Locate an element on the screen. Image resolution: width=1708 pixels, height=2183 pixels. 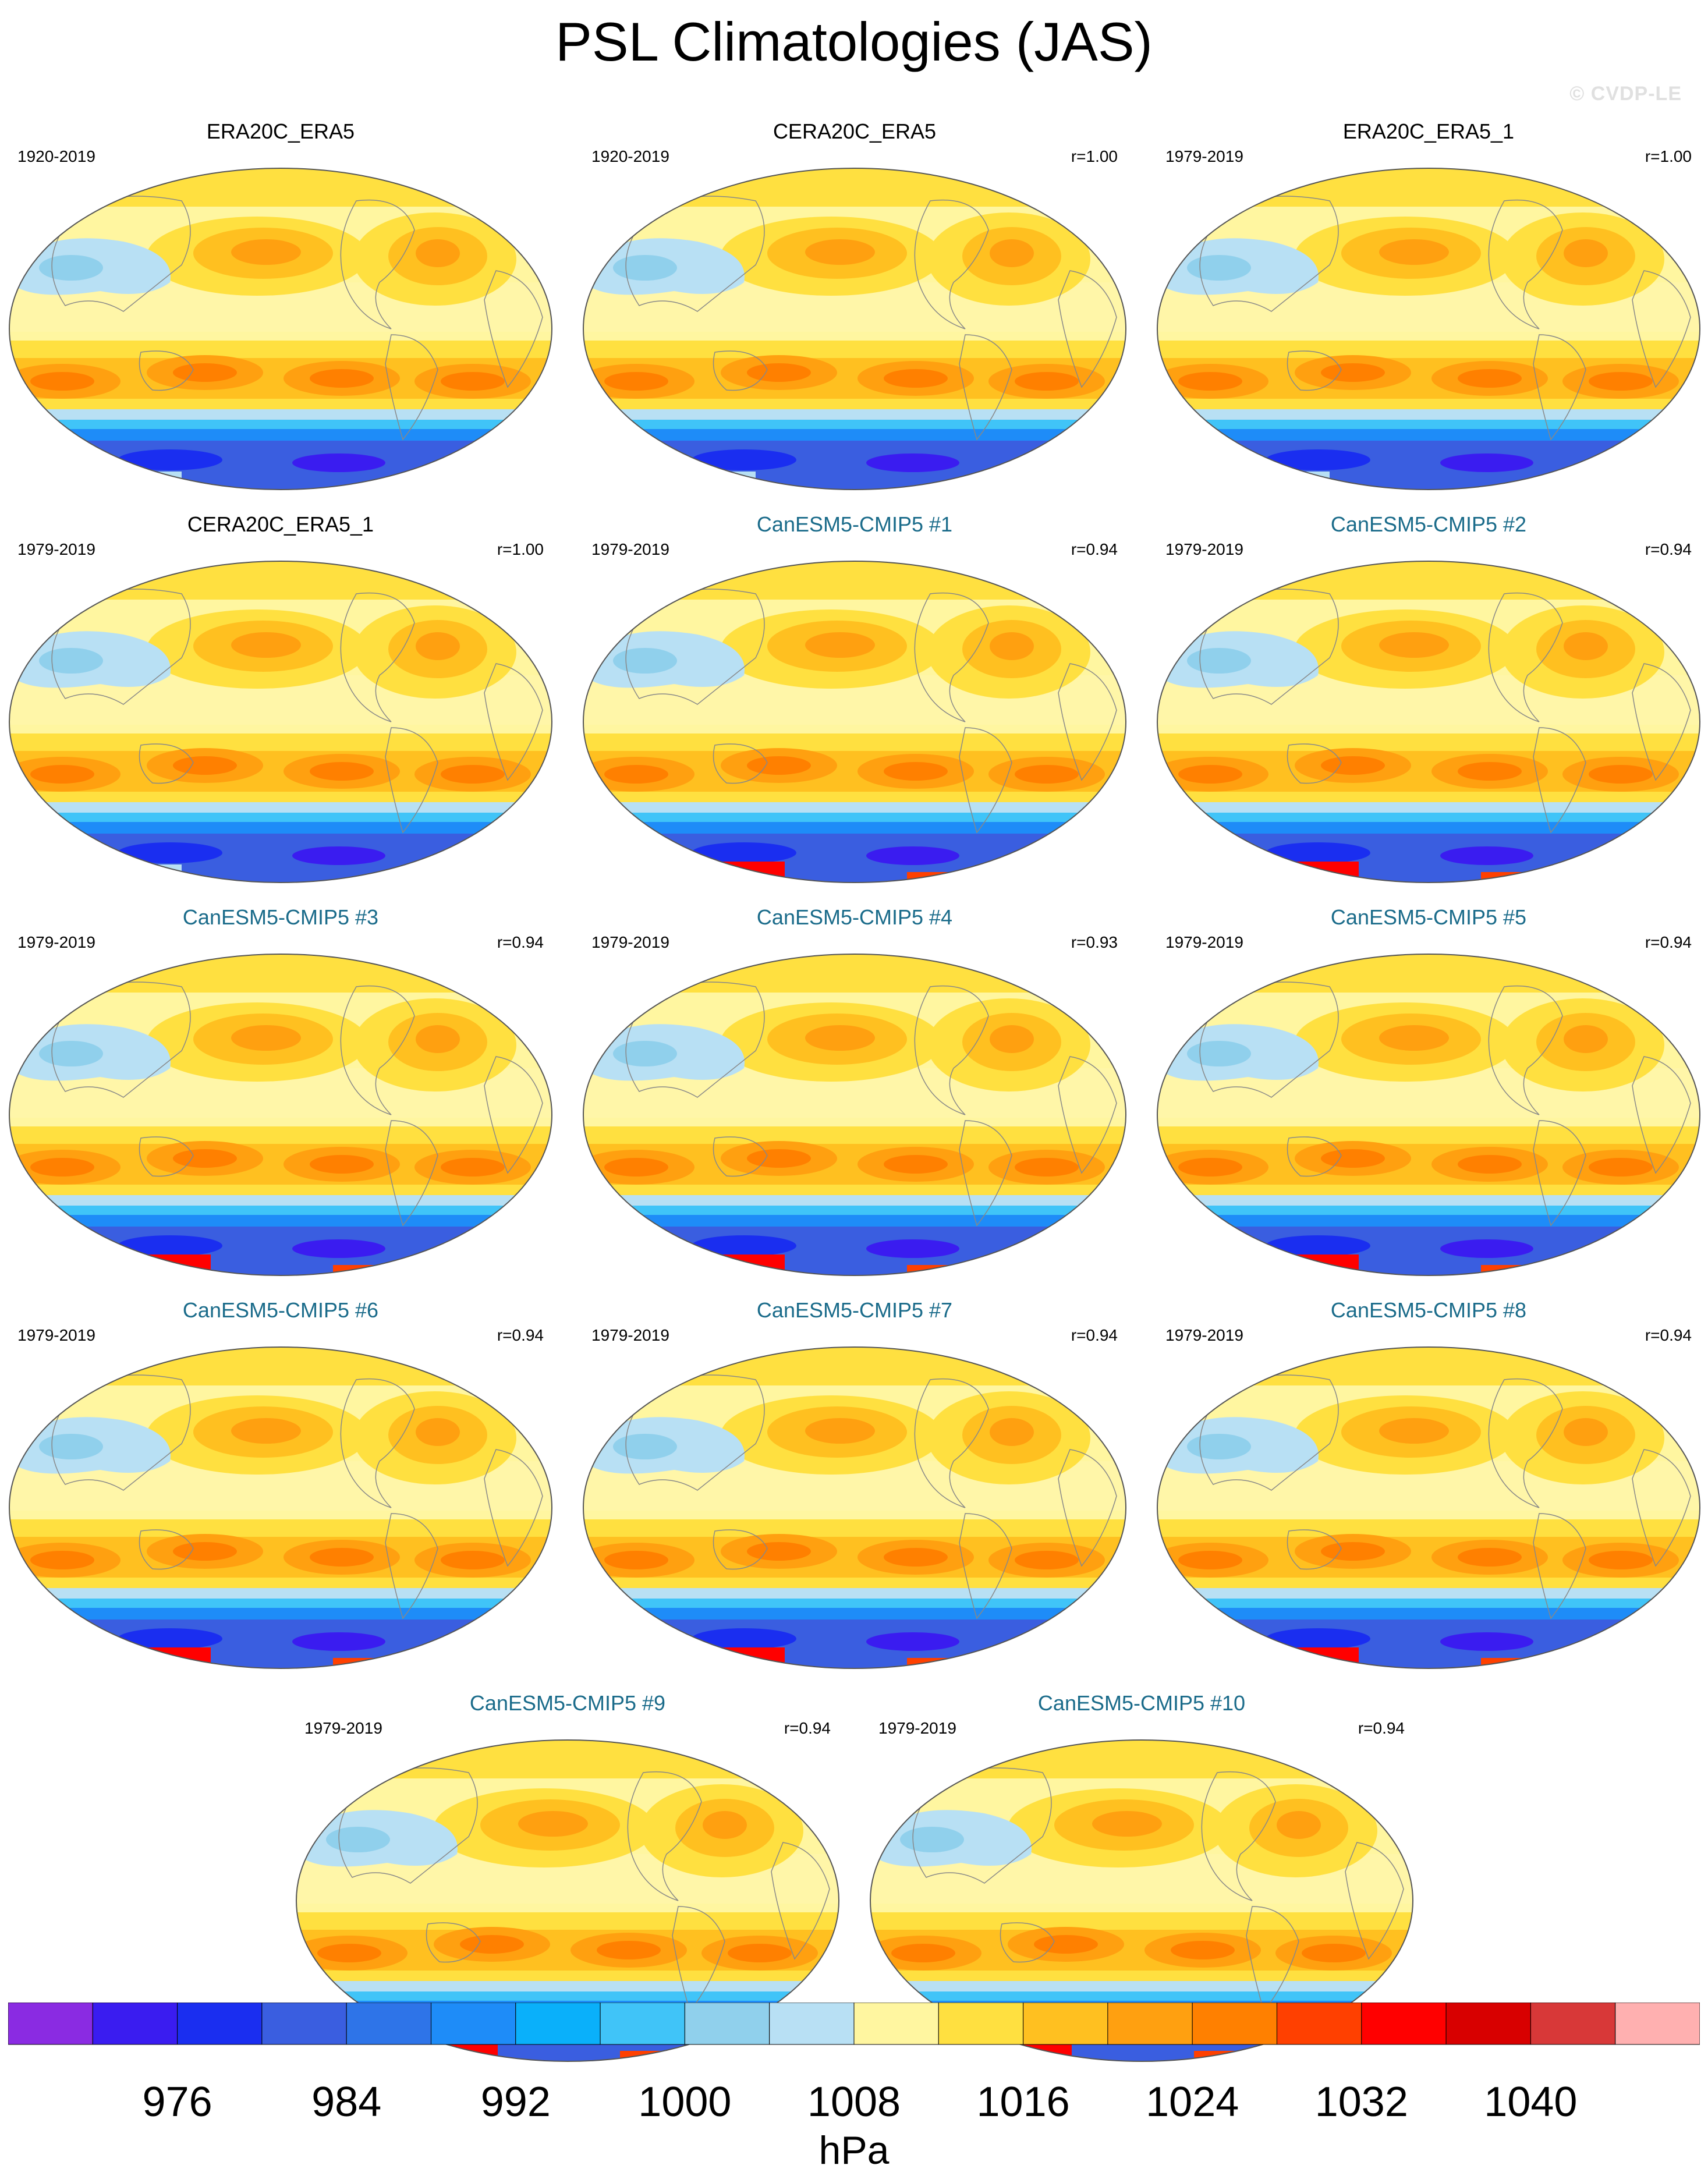
panel-correlation: r=0.93 is located at coordinates (1094, 942).